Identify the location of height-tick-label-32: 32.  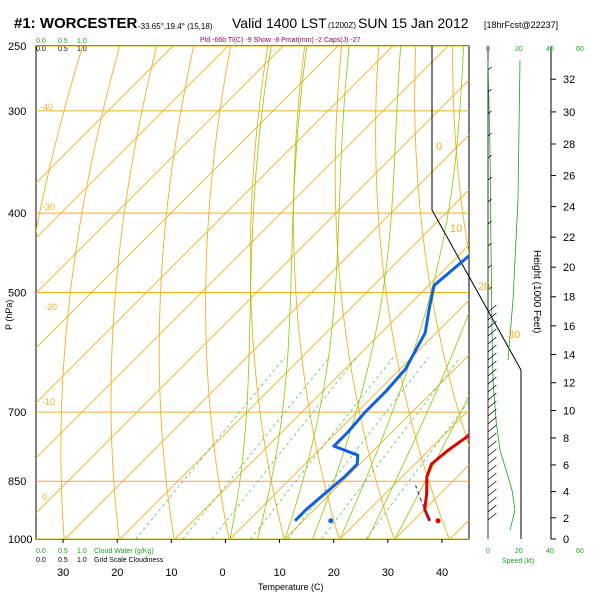
(569, 80).